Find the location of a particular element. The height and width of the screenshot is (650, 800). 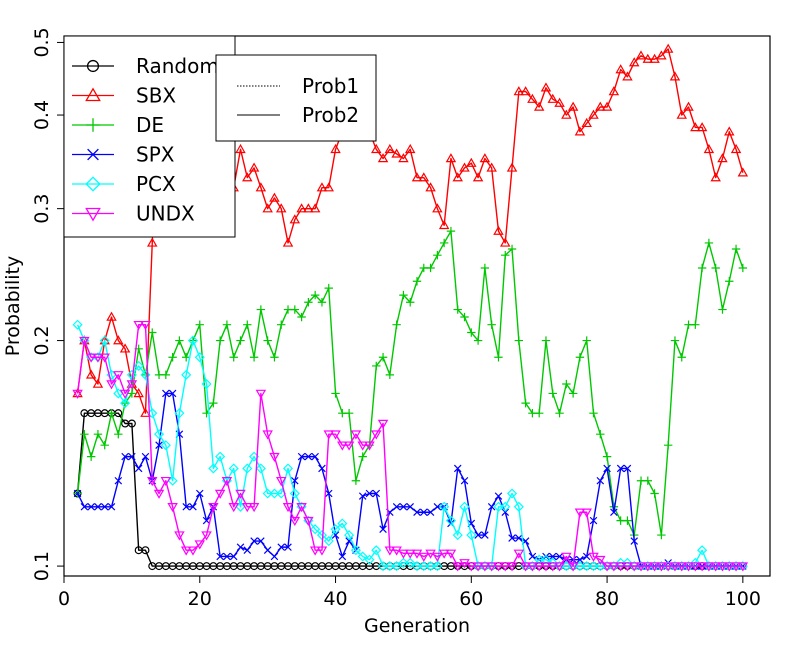

random-point is located at coordinates (145, 550).